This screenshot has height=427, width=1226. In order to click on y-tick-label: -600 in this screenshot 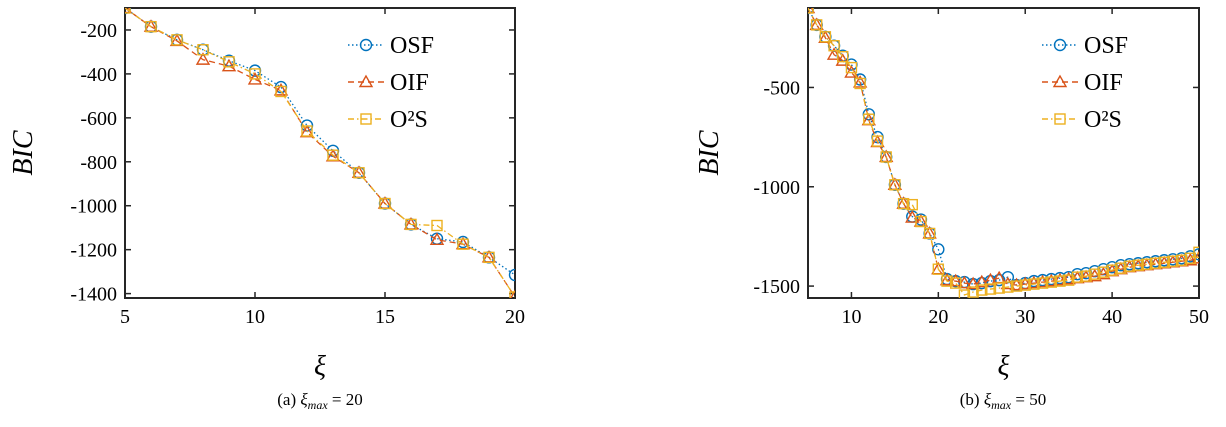, I will do `click(98, 119)`.